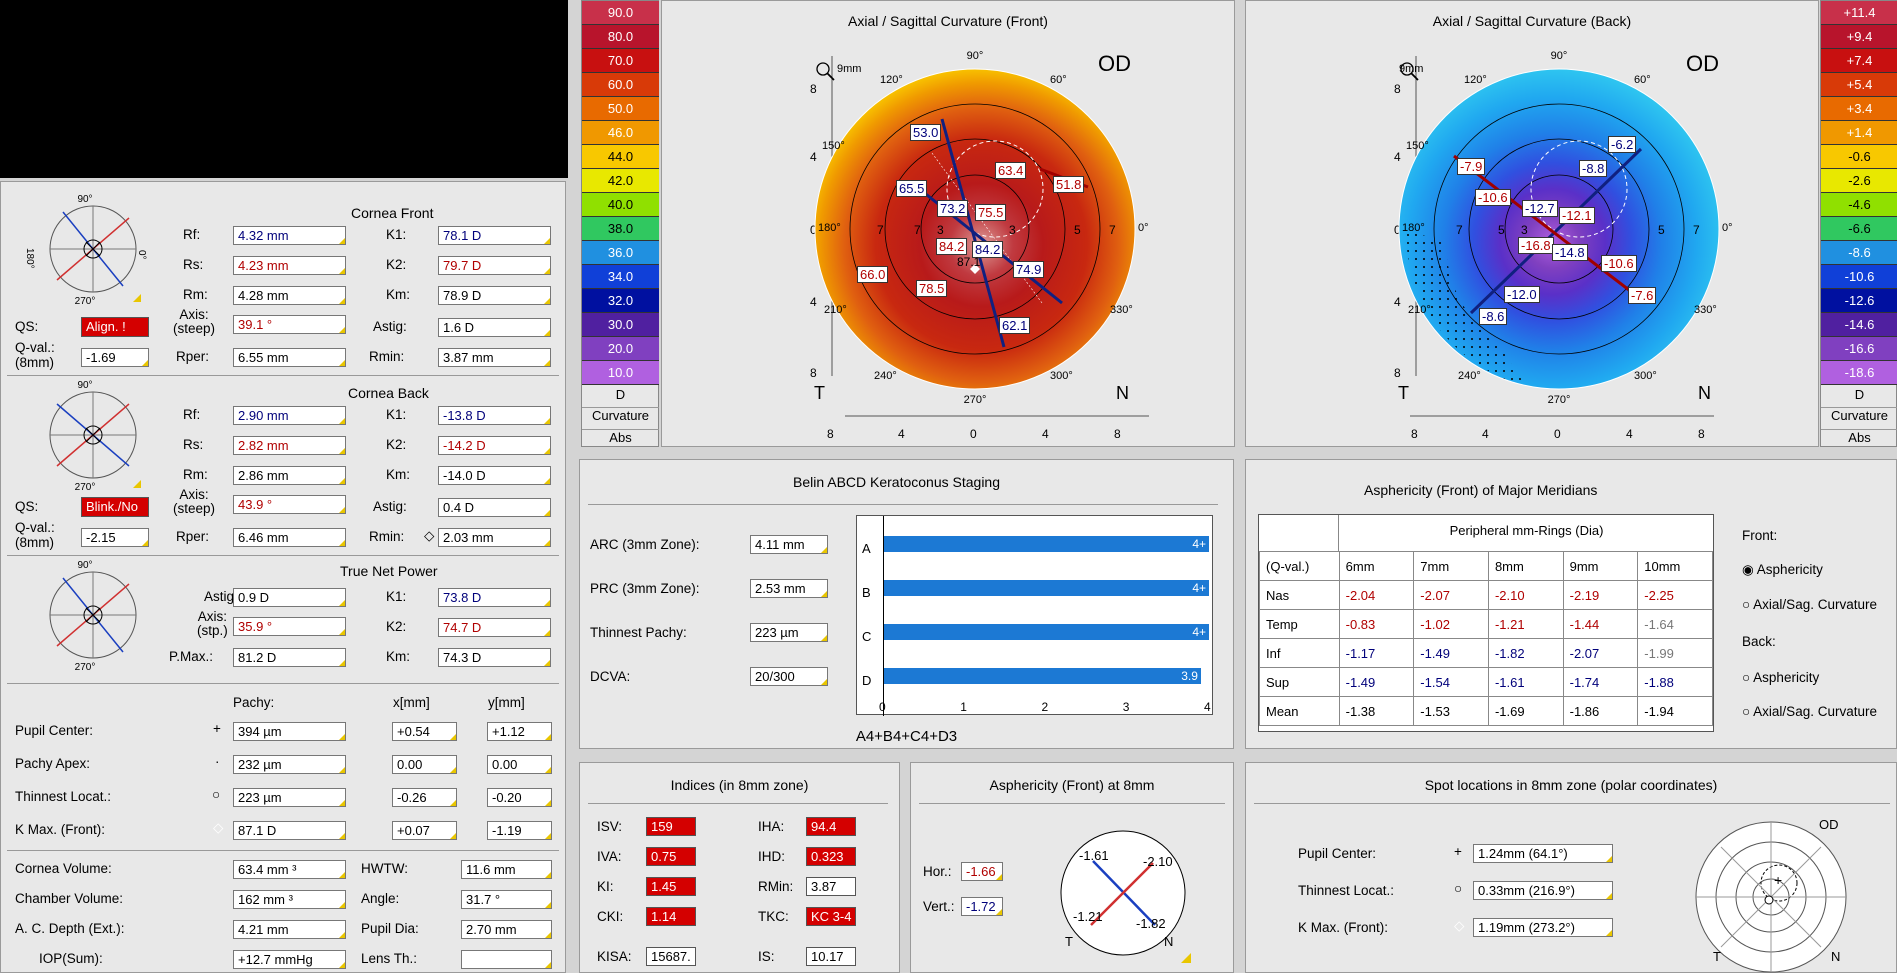 The height and width of the screenshot is (973, 1897). What do you see at coordinates (671, 956) in the screenshot?
I see `kisa-field: 15687.` at bounding box center [671, 956].